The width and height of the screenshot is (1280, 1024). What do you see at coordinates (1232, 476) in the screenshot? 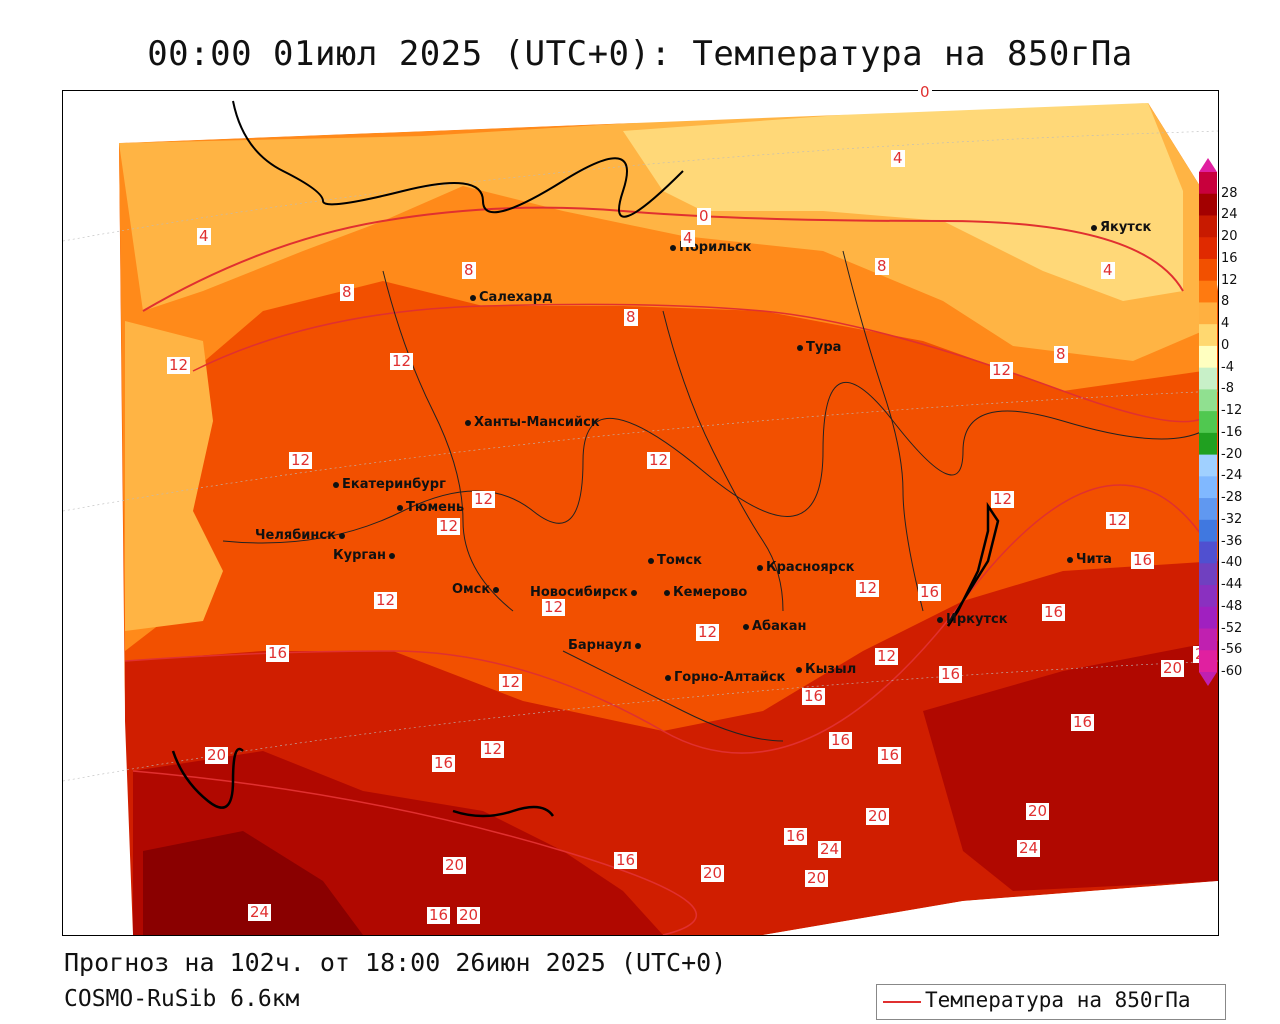
I see `colorbar-tick-label: -24` at bounding box center [1232, 476].